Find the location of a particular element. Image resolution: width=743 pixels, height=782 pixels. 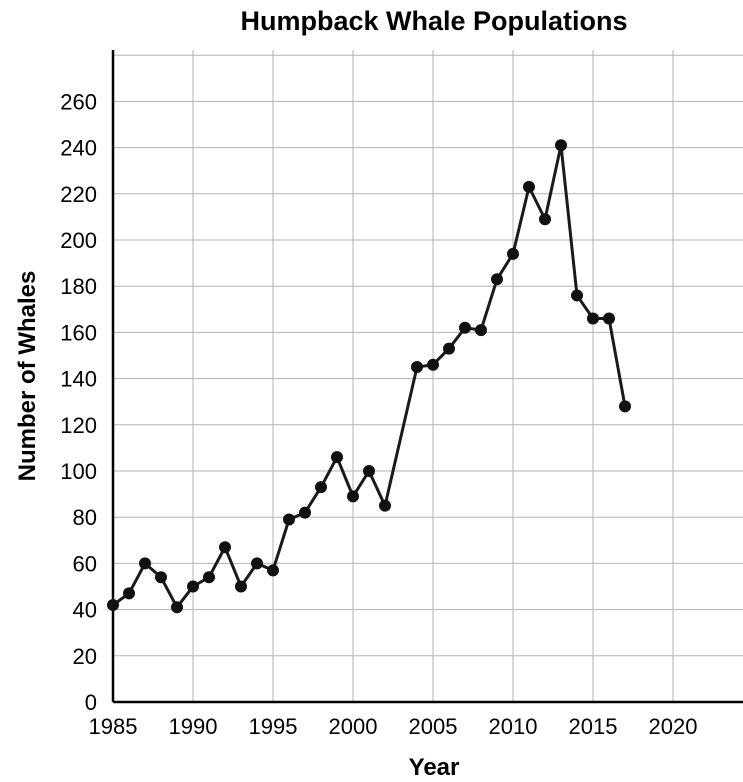

y-axis-label: Number of Whales is located at coordinates (27, 376).